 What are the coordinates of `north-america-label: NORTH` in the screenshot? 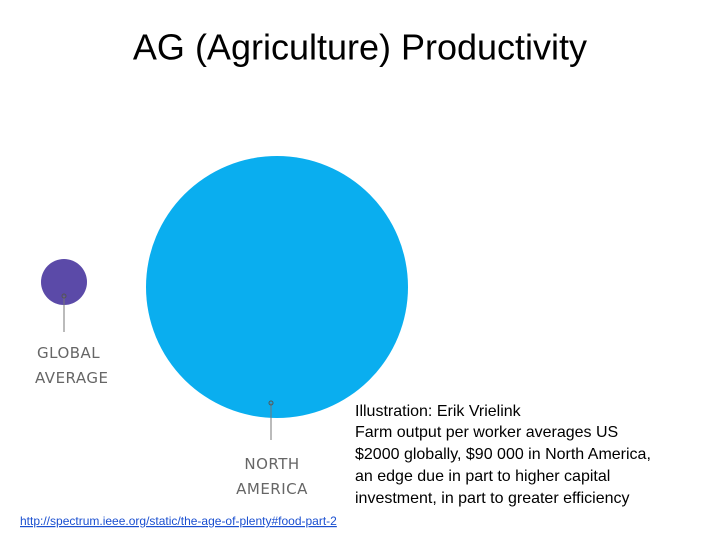 It's located at (271, 464).